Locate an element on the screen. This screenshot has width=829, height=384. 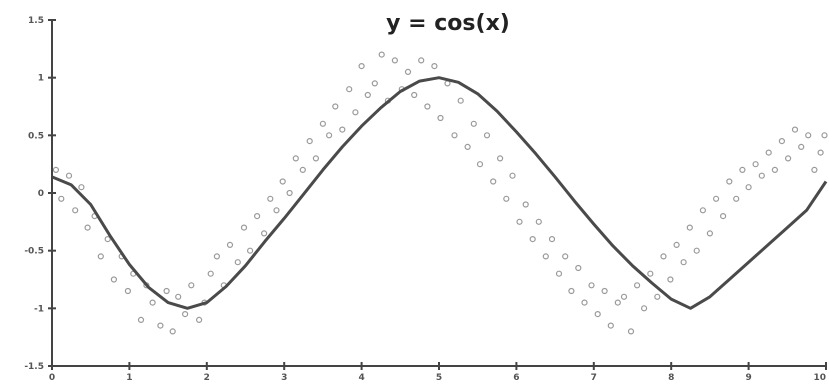
x-tick-label: 6 is located at coordinates (516, 378).